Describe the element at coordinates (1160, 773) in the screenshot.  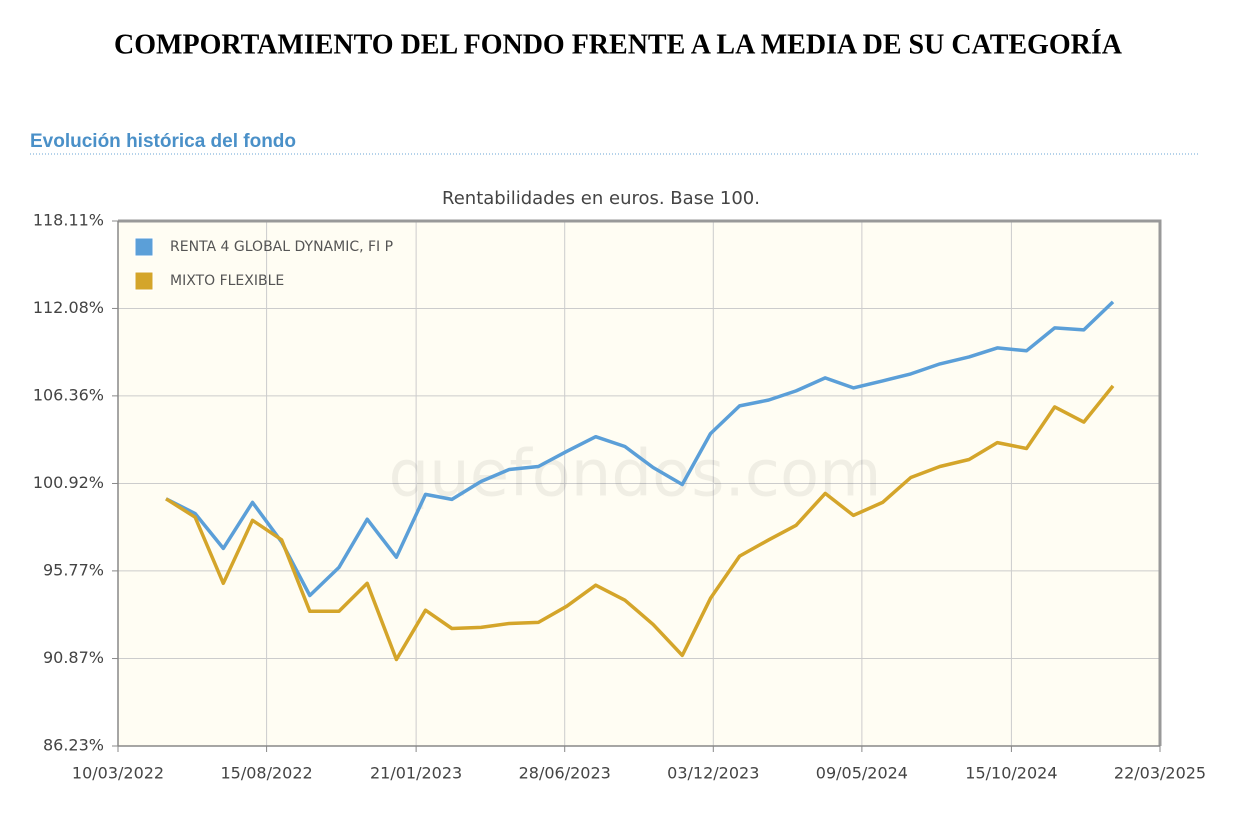
I see `x-tick-label: 22/03/2025` at that location.